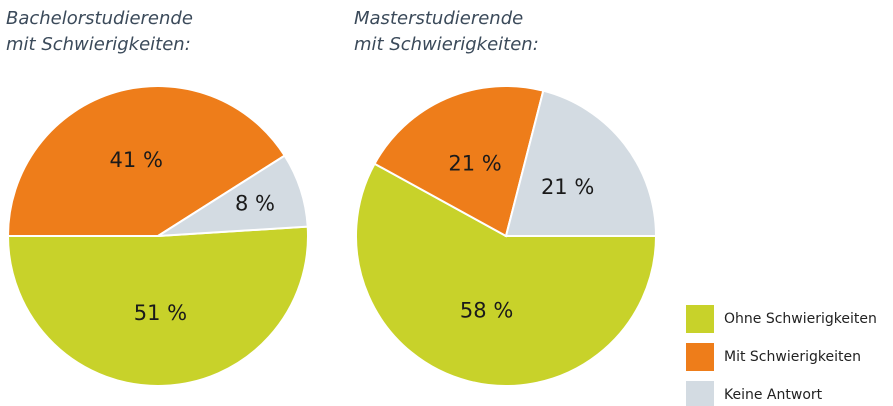 This screenshot has height=406, width=893. What do you see at coordinates (773, 395) in the screenshot?
I see `legend-label: Keine Antwort` at bounding box center [773, 395].